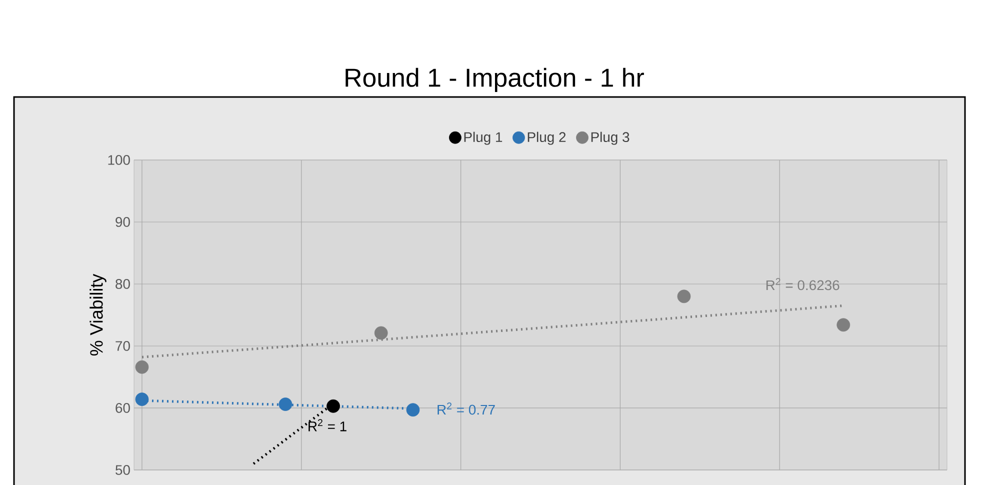 This screenshot has height=485, width=988. What do you see at coordinates (119, 160) in the screenshot?
I see `y-tick-label: 100` at bounding box center [119, 160].